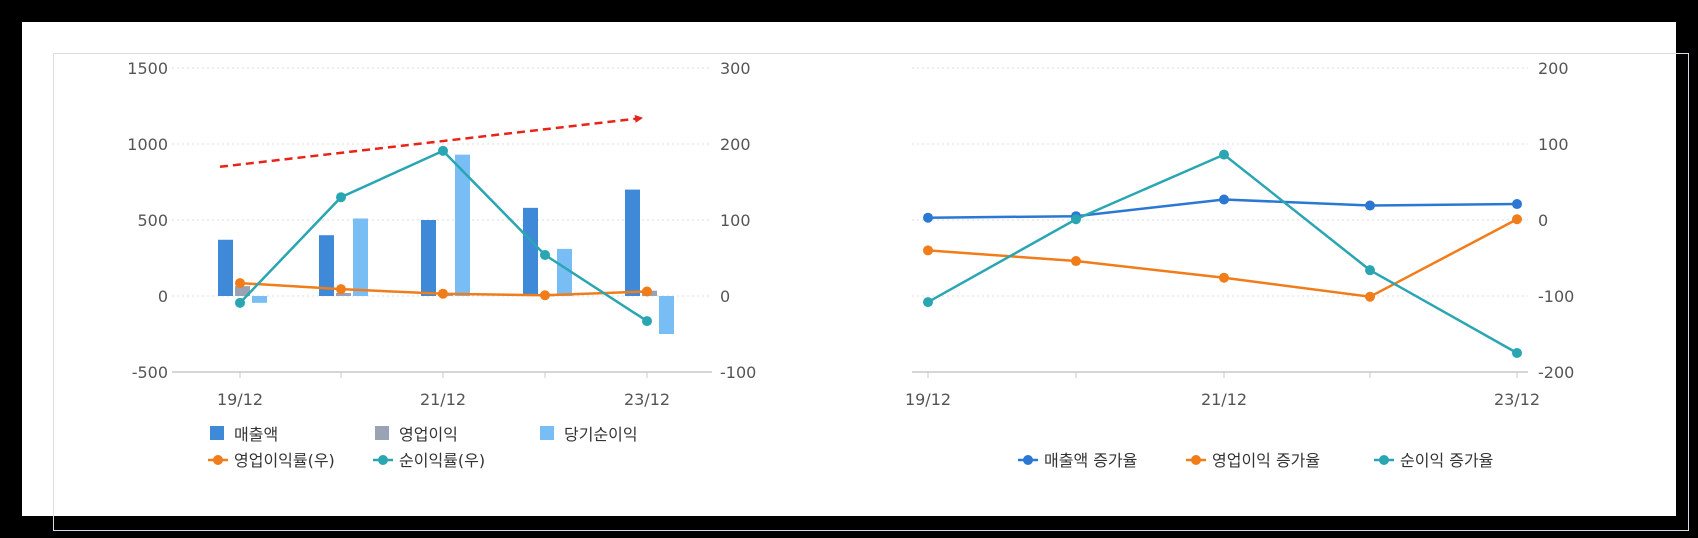 The height and width of the screenshot is (538, 1698). I want to click on chart2-right-tick-label: -100, so click(1556, 296).